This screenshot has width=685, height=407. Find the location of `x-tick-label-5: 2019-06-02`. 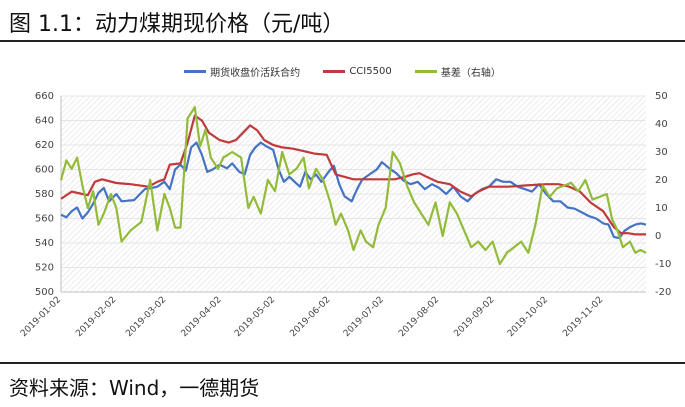

x-tick-label-5: 2019-06-02 is located at coordinates (310, 317).